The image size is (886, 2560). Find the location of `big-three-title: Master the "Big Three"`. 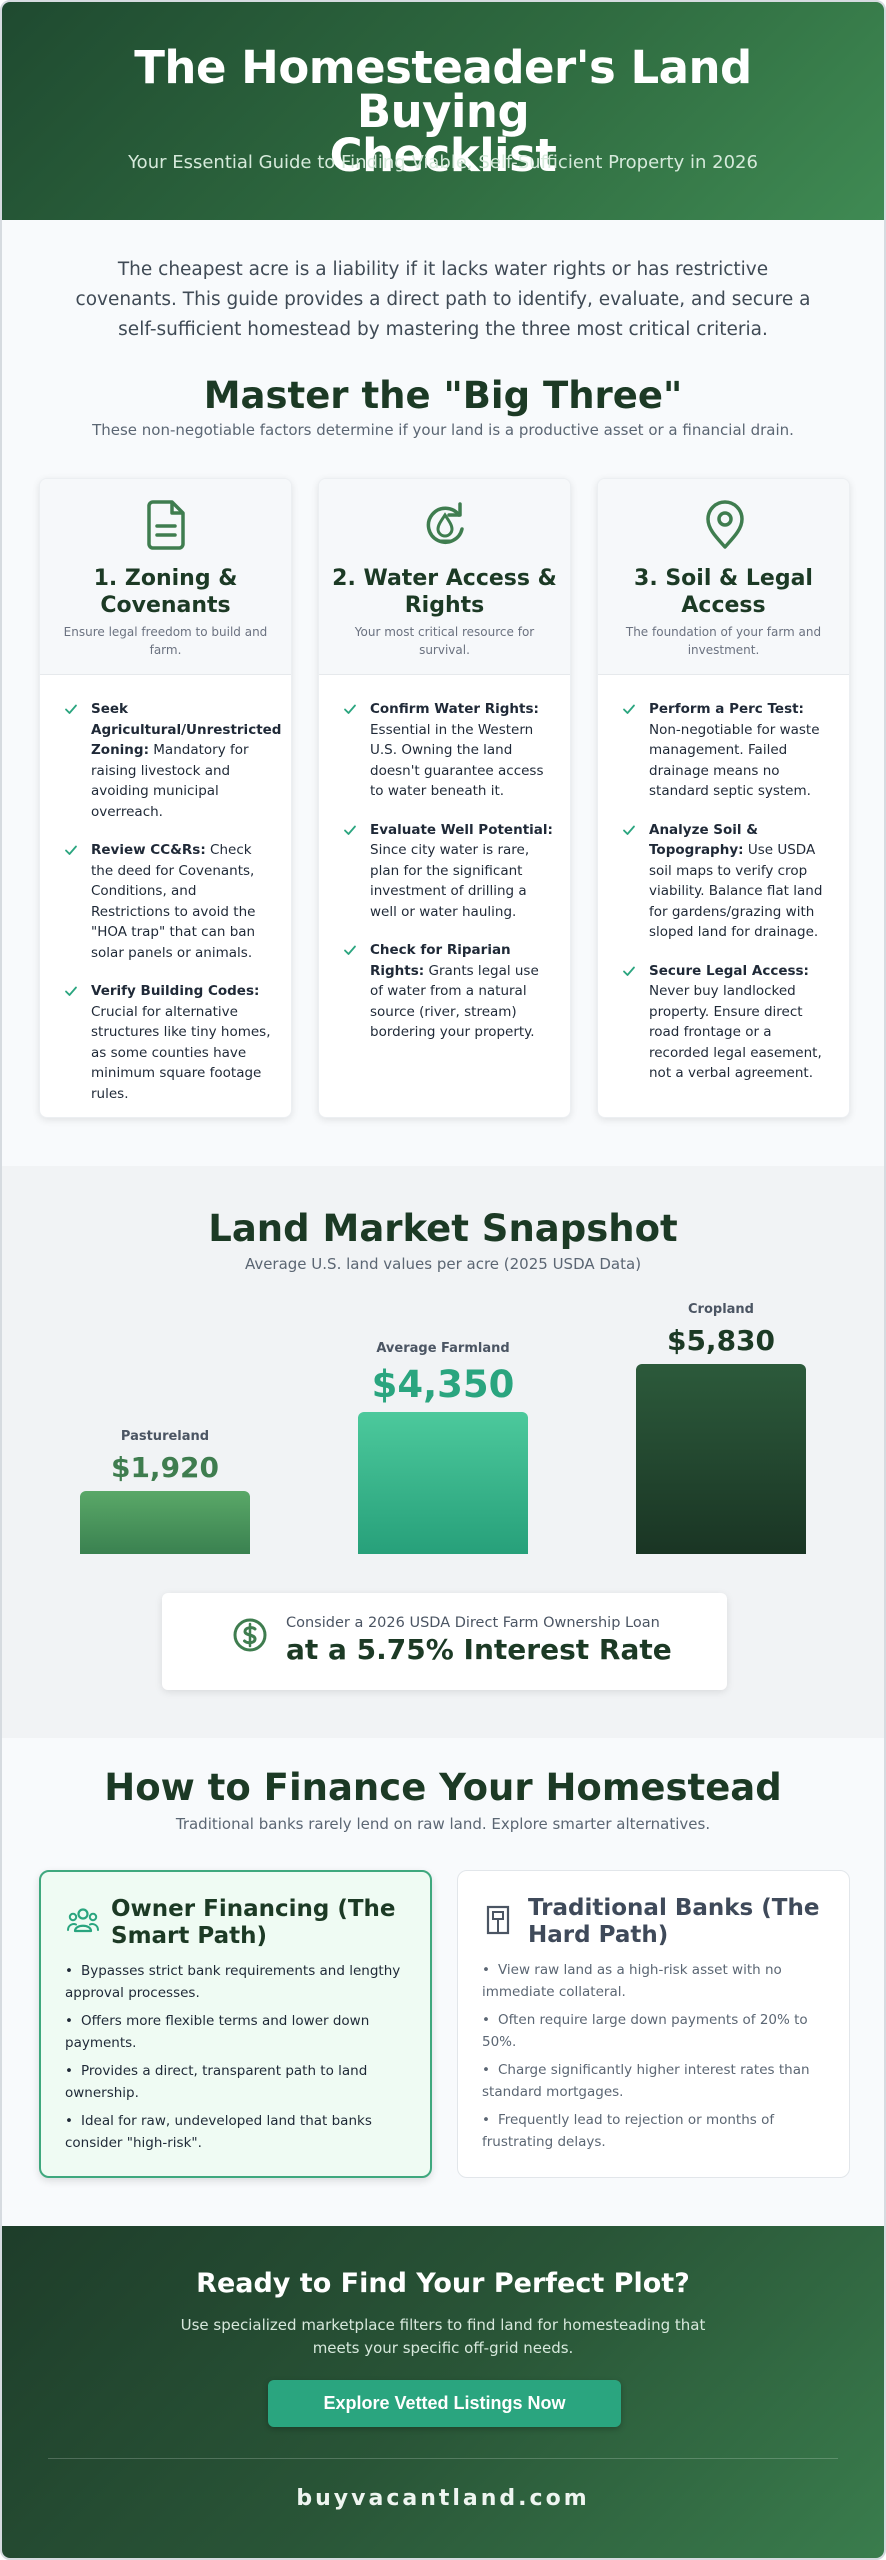

big-three-title: Master the "Big Three" is located at coordinates (443, 395).